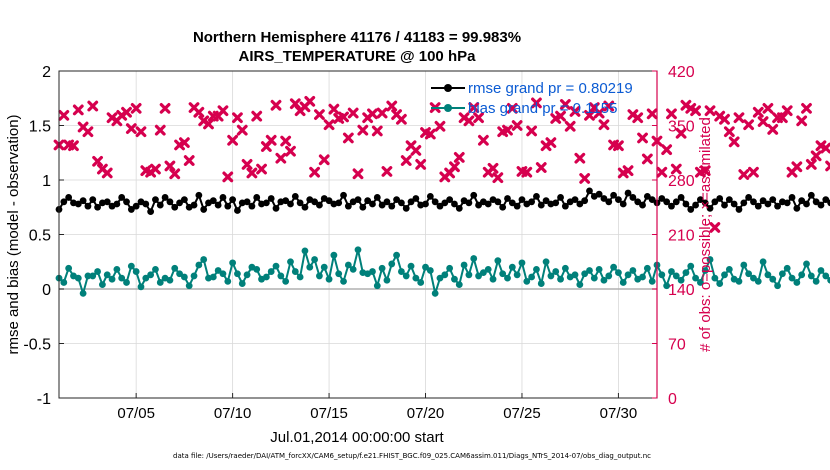 The height and width of the screenshot is (470, 830). I want to click on x-tick-label-0: 07/05, so click(136, 413).